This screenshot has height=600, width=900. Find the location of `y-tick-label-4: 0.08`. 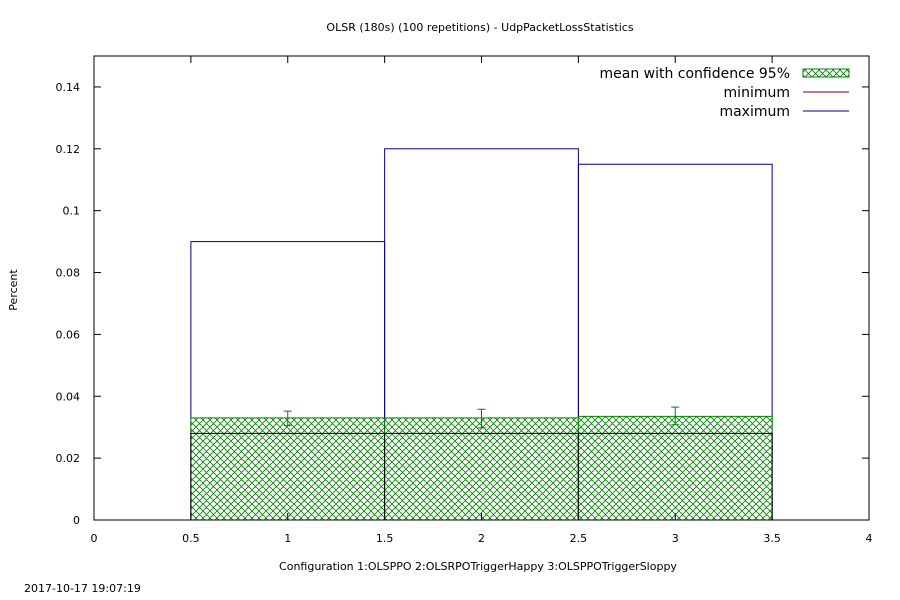

y-tick-label-4: 0.08 is located at coordinates (68, 273).